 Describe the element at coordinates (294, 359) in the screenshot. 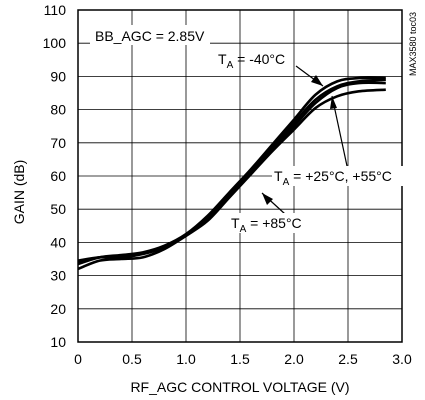

I see `x-tick-label: 2.0` at that location.